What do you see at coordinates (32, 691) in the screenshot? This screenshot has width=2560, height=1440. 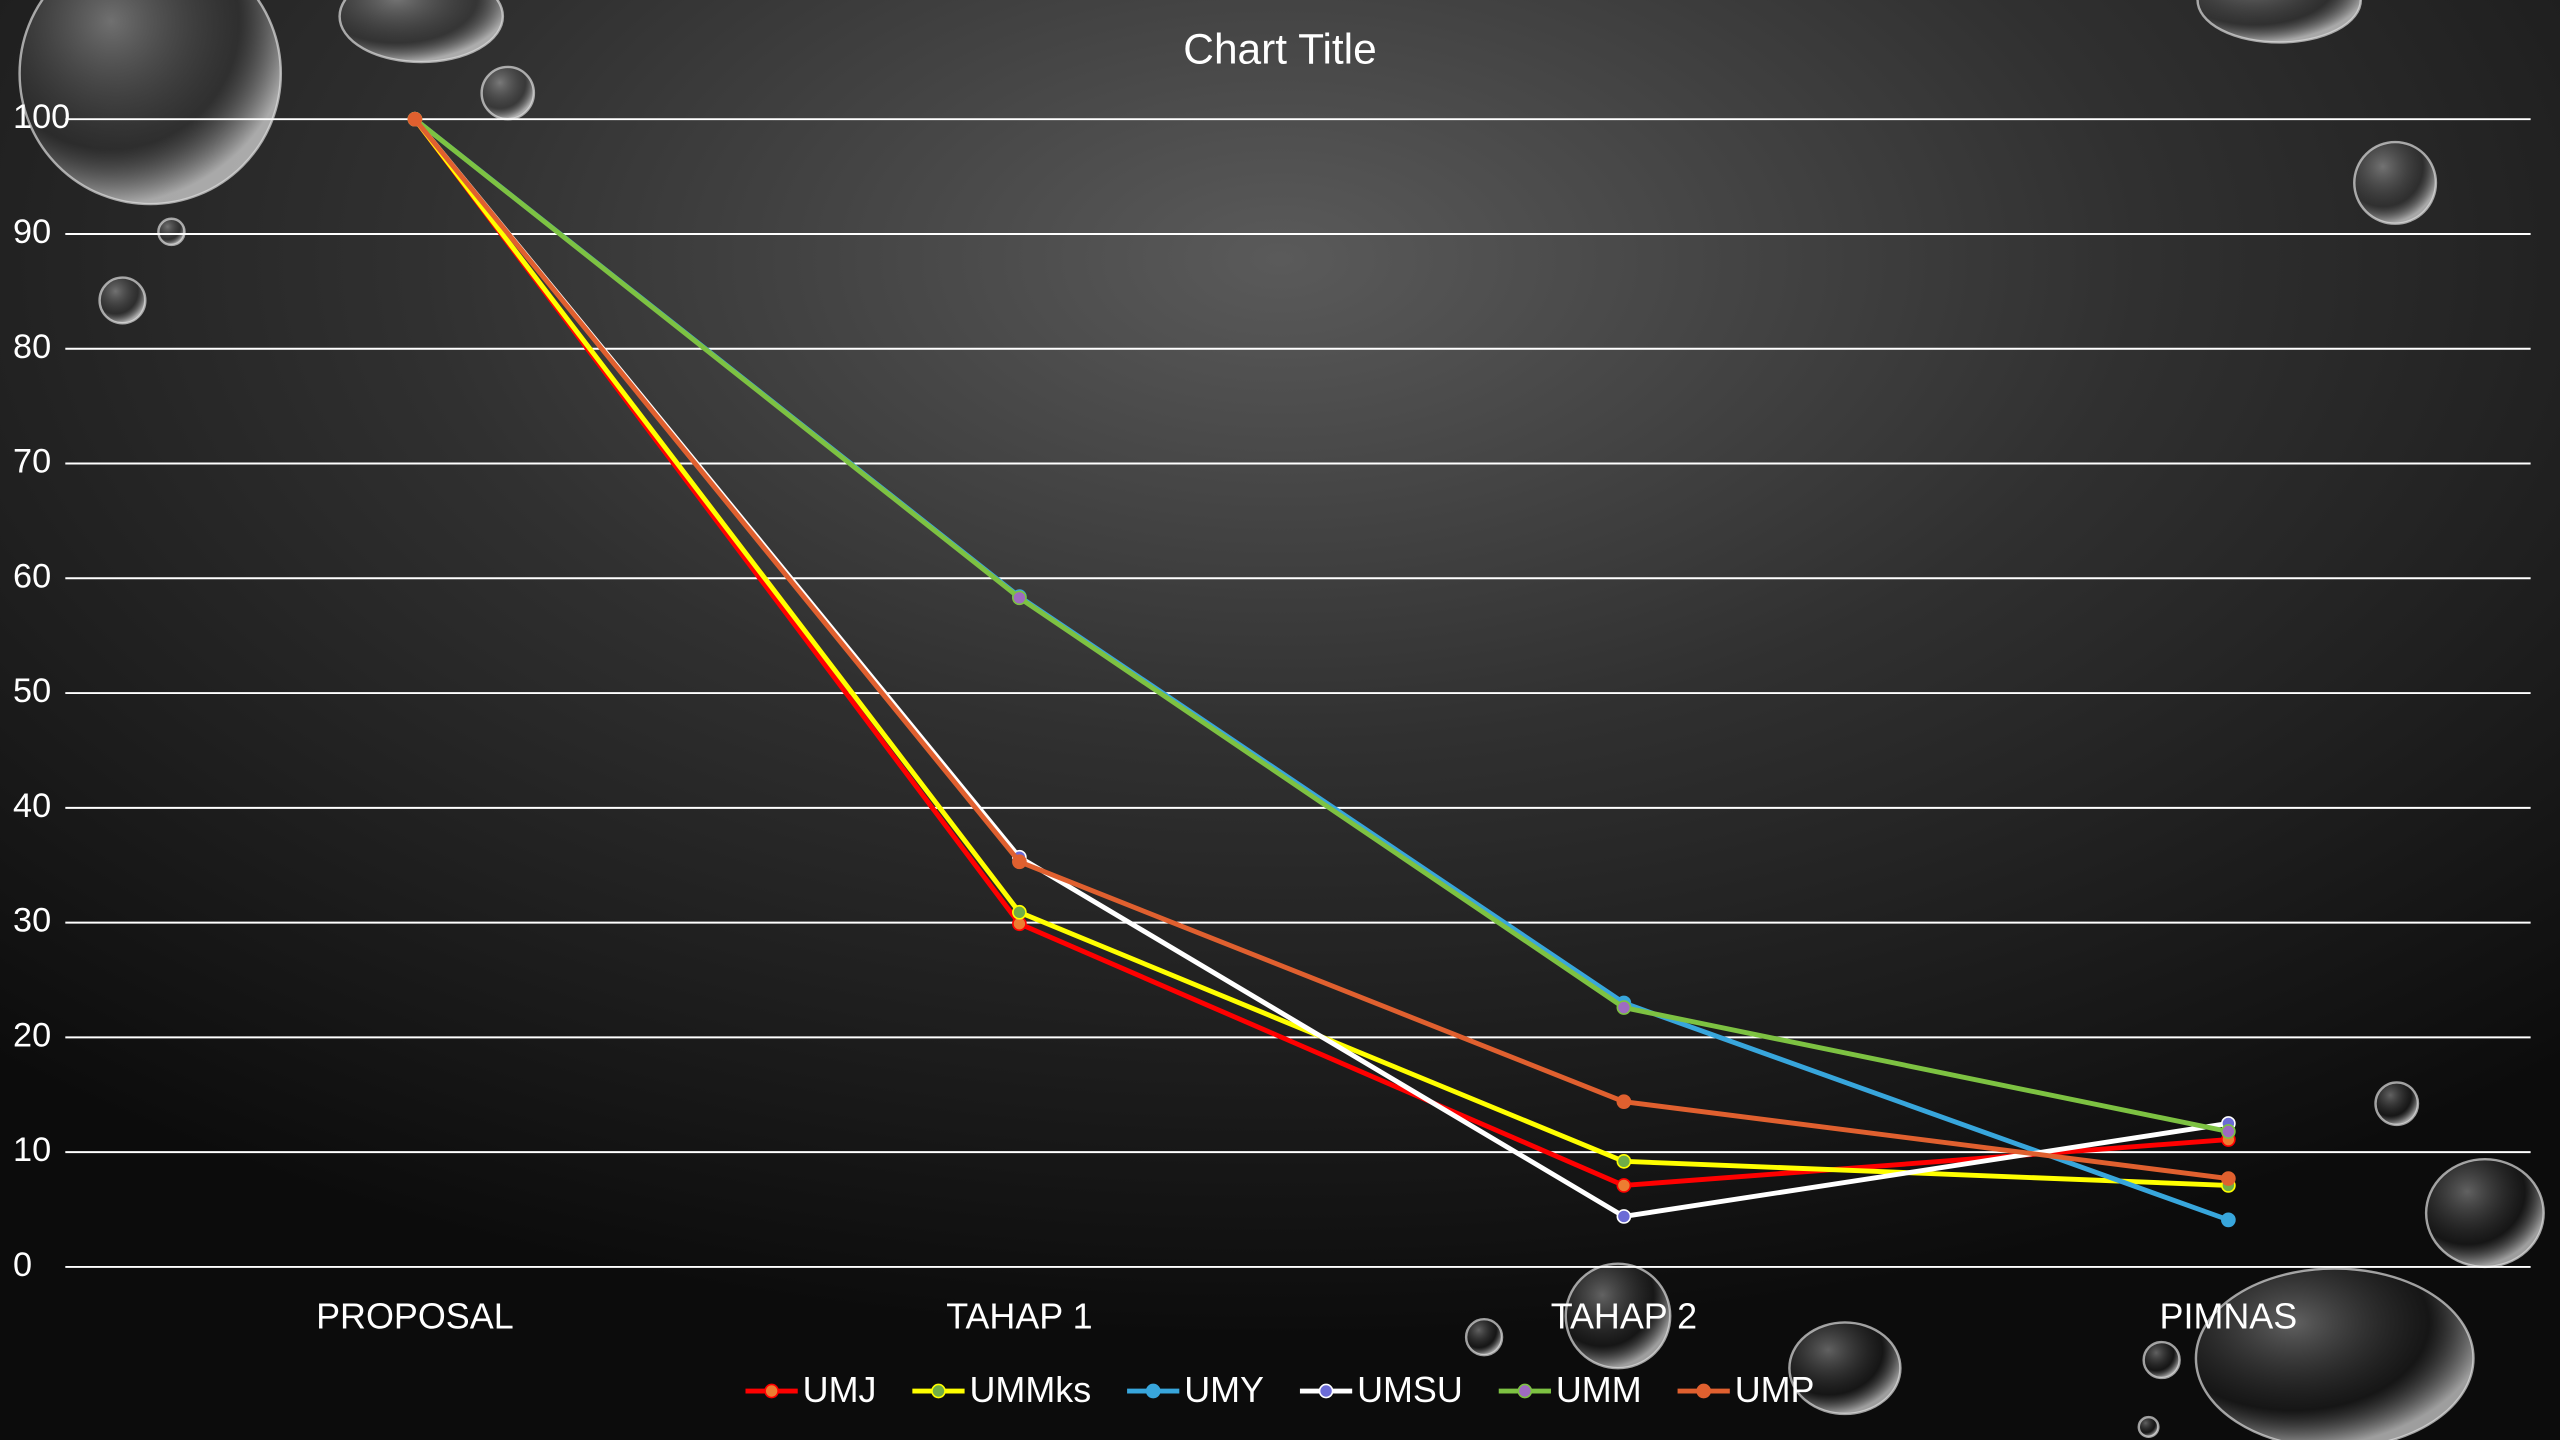 I see `y-tick-label: 50` at bounding box center [32, 691].